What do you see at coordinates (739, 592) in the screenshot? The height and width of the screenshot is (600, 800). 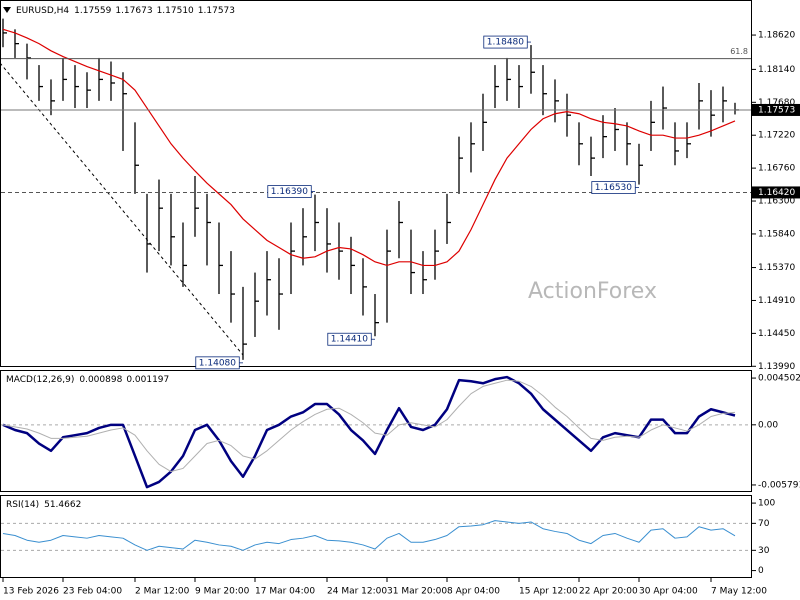 I see `x-tick-label: 7 May 12:00` at bounding box center [739, 592].